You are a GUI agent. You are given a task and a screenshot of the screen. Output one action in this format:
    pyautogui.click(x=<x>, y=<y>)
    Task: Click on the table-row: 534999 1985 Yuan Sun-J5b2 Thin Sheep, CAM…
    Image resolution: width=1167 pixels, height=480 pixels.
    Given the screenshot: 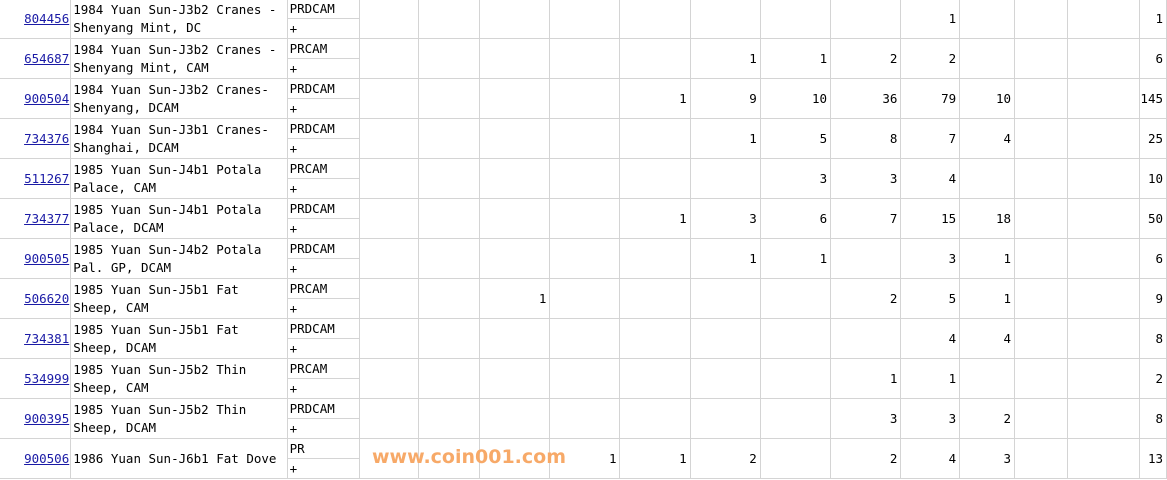 What is the action you would take?
    pyautogui.click(x=583, y=378)
    